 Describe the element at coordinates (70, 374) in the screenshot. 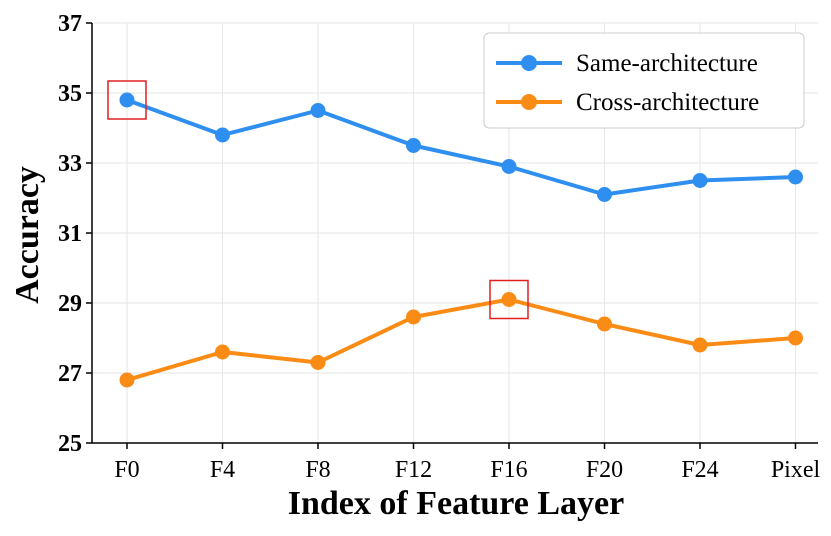

I see `y-tick-label: 27` at that location.